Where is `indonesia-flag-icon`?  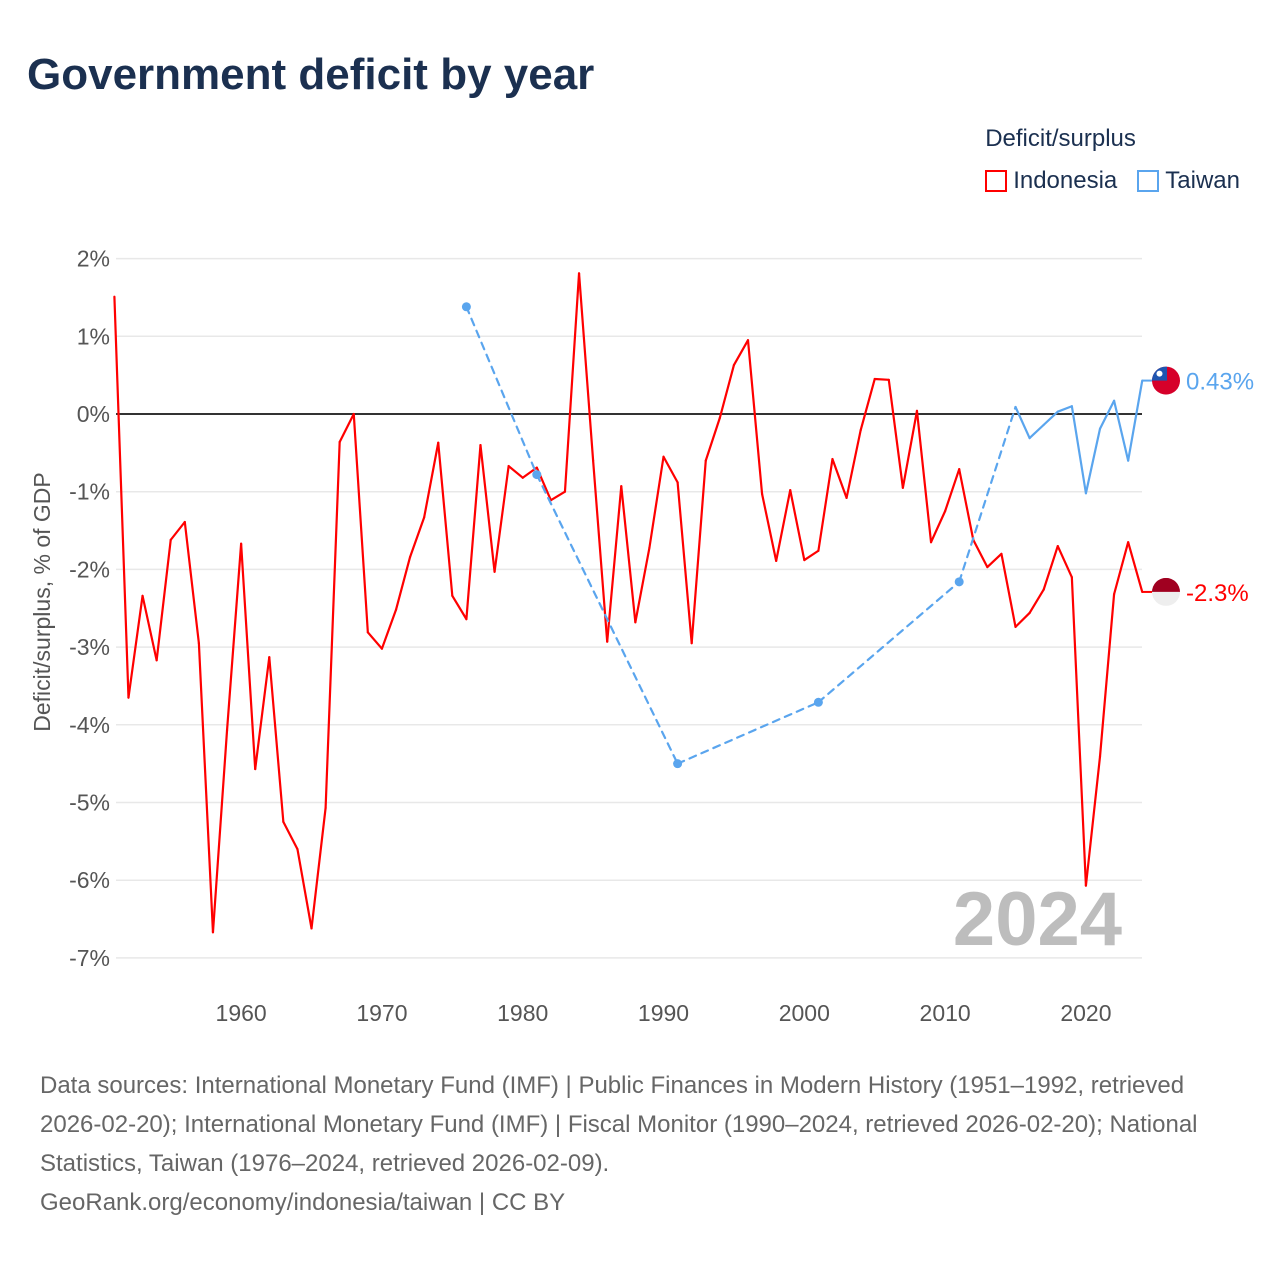 indonesia-flag-icon is located at coordinates (1166, 591).